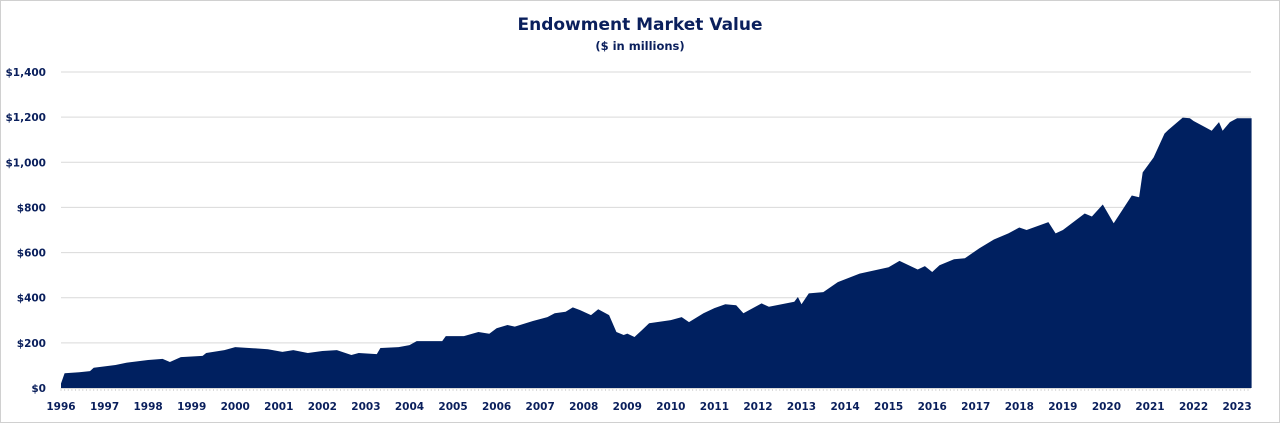  Describe the element at coordinates (25, 73) in the screenshot. I see `y-tick-label: $1,400` at that location.